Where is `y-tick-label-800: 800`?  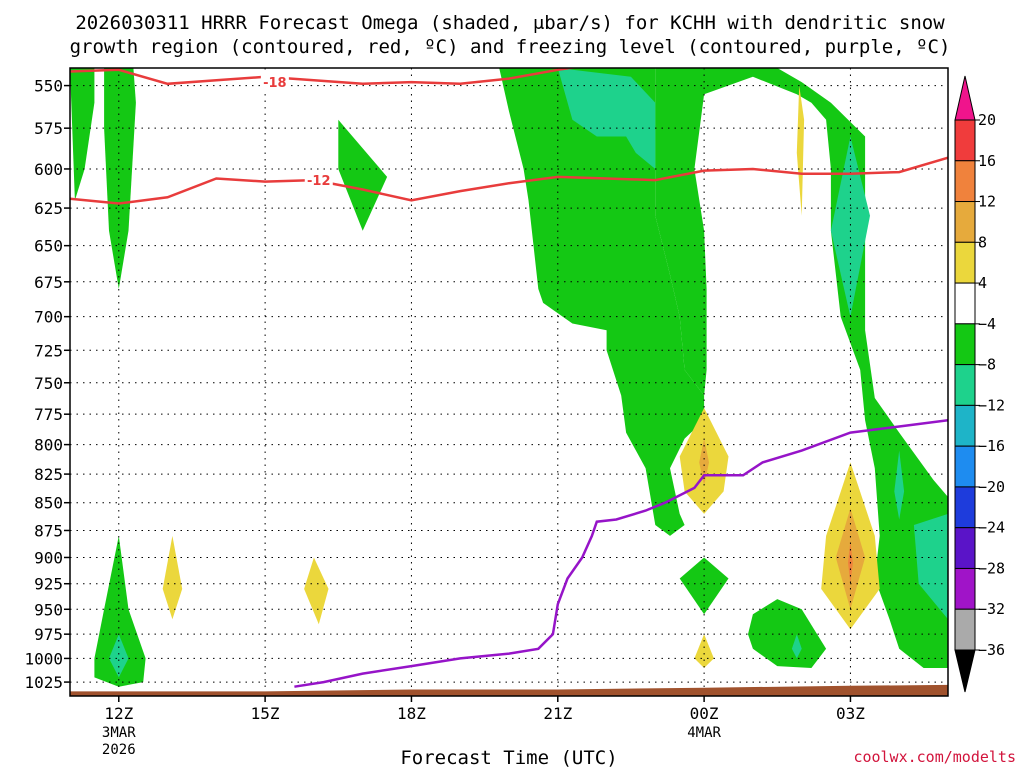
y-tick-label-800: 800 is located at coordinates (48, 445).